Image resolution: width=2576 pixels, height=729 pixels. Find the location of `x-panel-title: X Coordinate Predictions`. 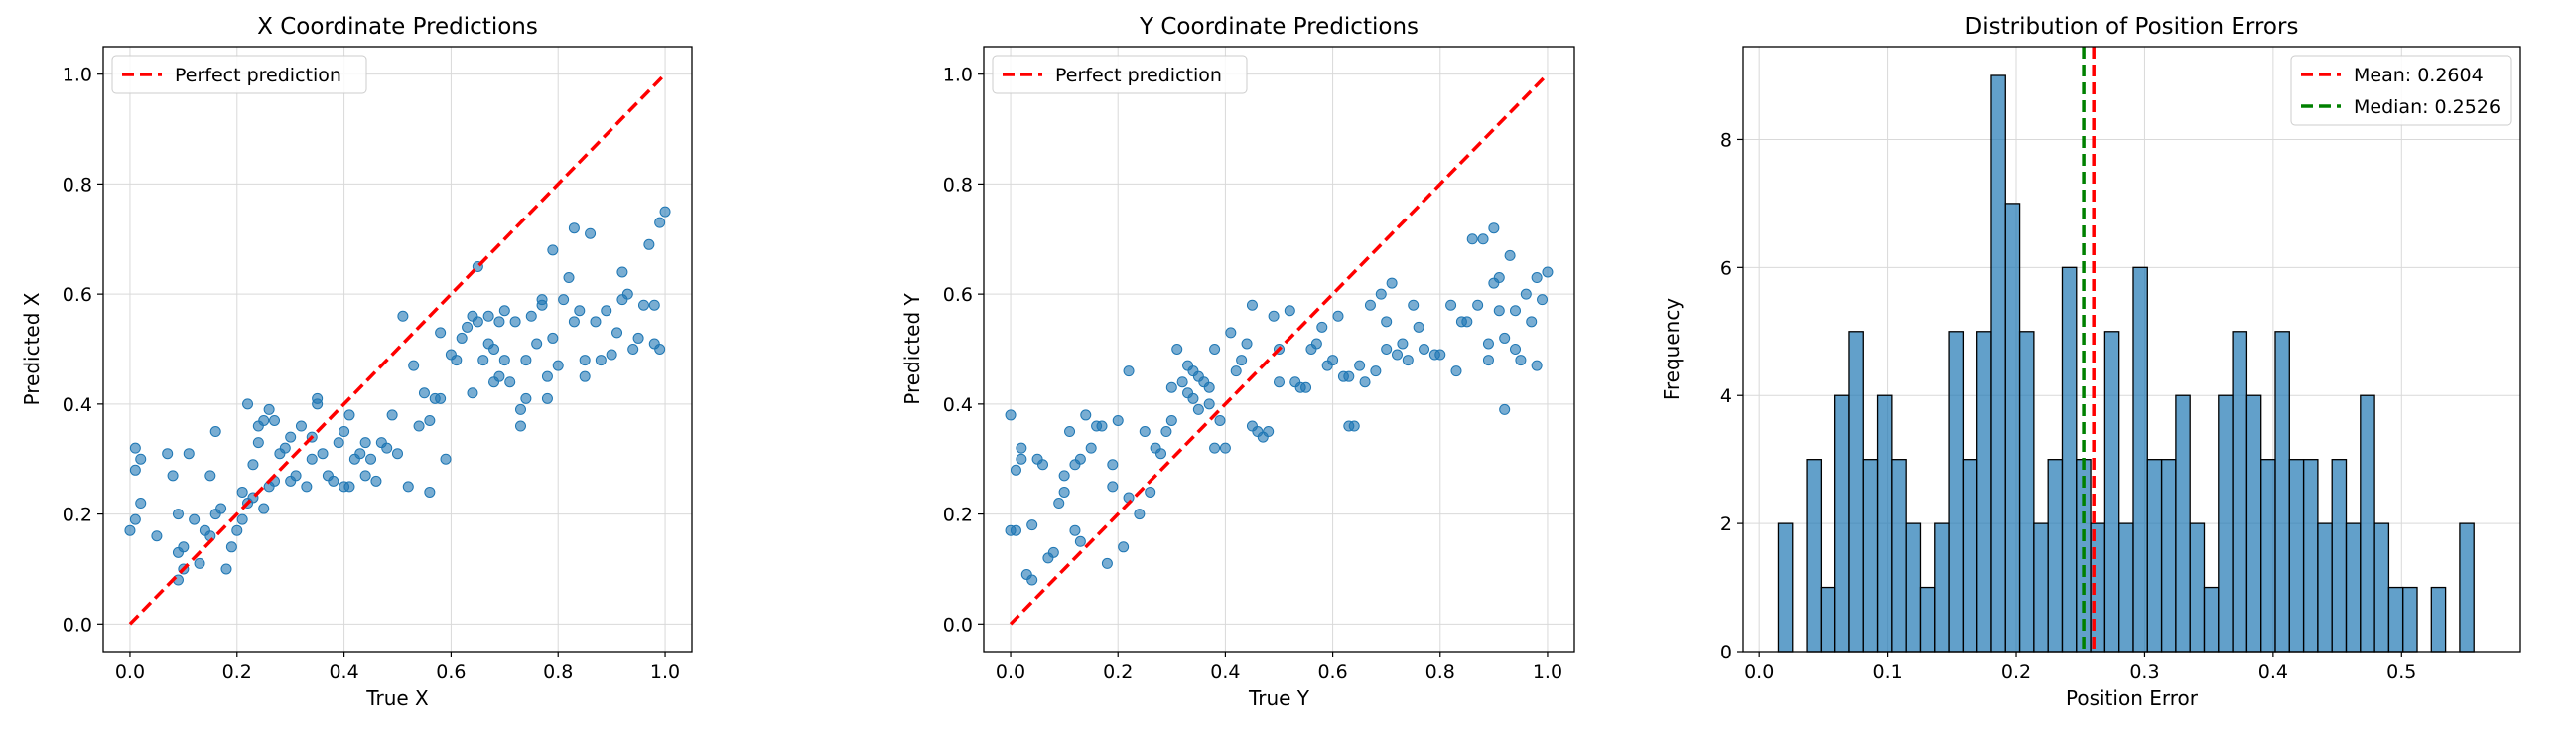

x-panel-title: X Coordinate Predictions is located at coordinates (397, 27).